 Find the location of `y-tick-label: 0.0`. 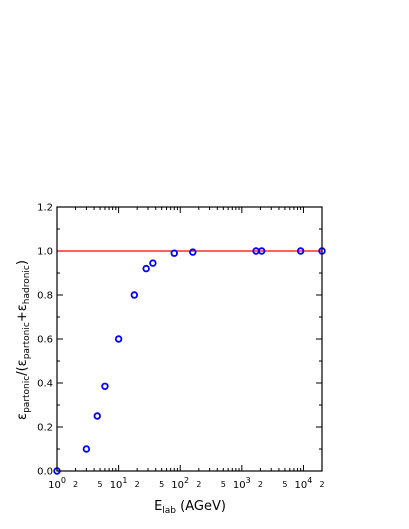

y-tick-label: 0.0 is located at coordinates (45, 472).